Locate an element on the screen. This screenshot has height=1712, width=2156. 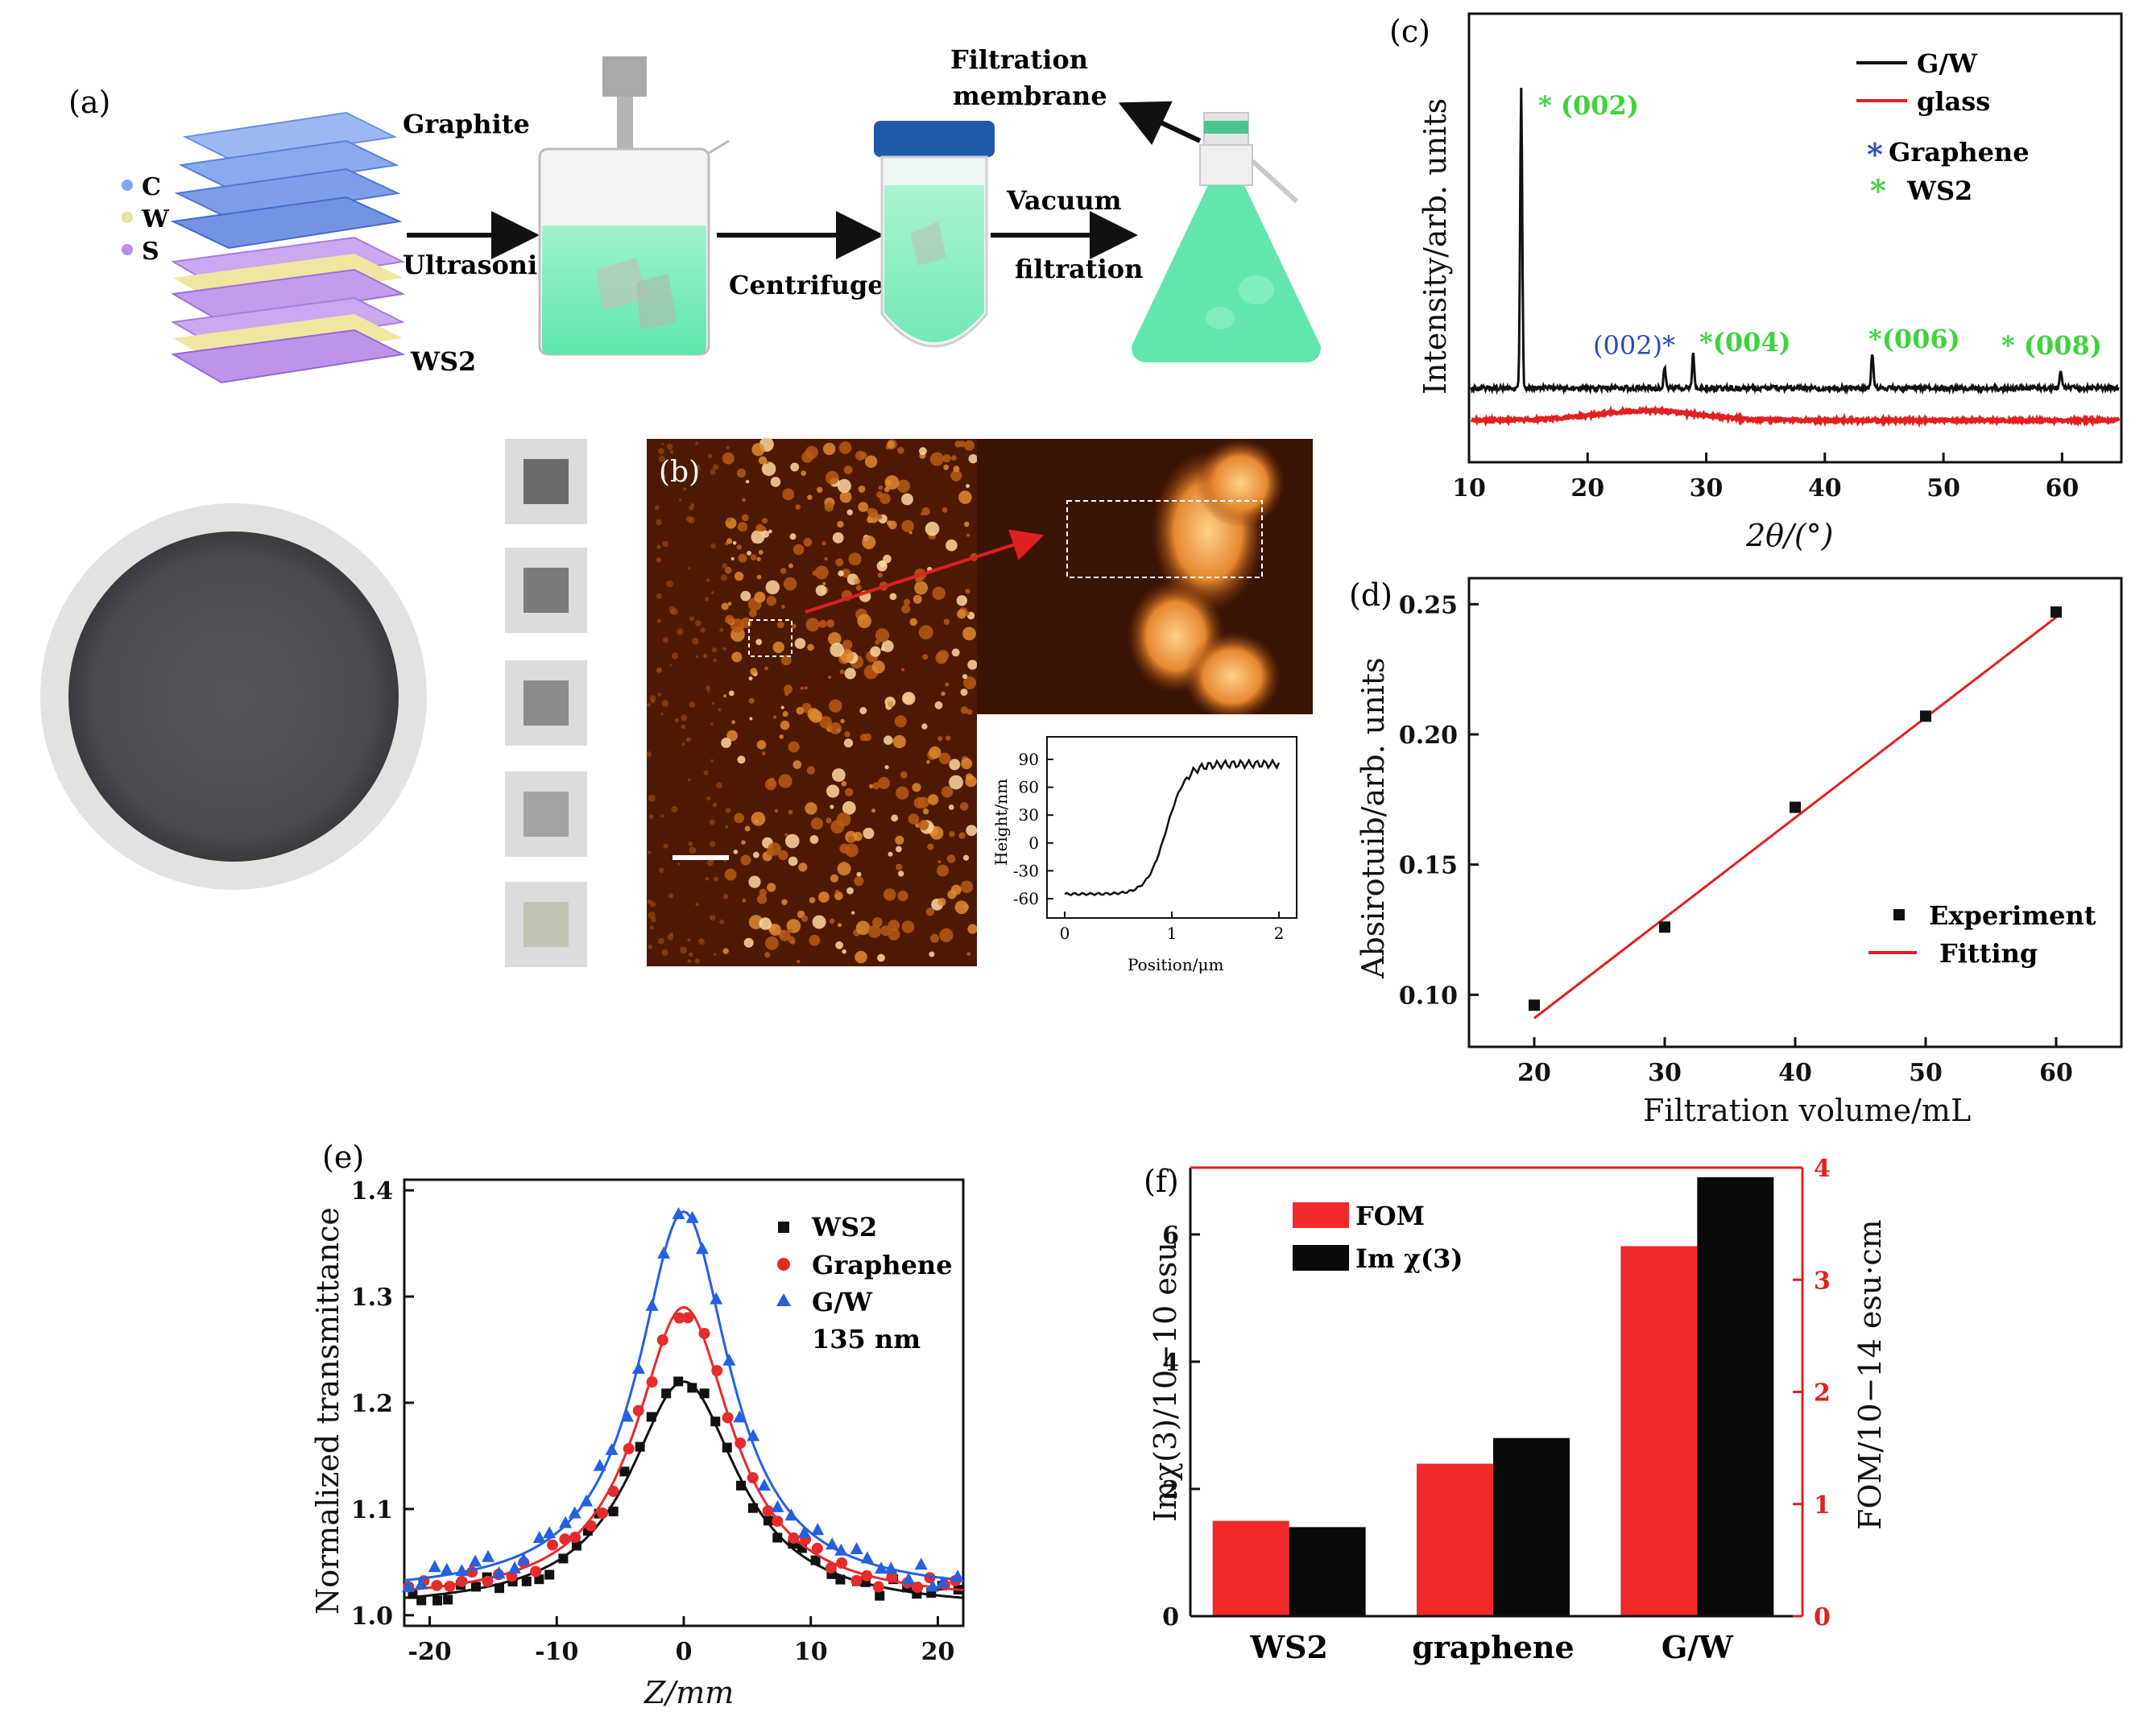
f-ytick-left-label: 0 is located at coordinates (1170, 1617).